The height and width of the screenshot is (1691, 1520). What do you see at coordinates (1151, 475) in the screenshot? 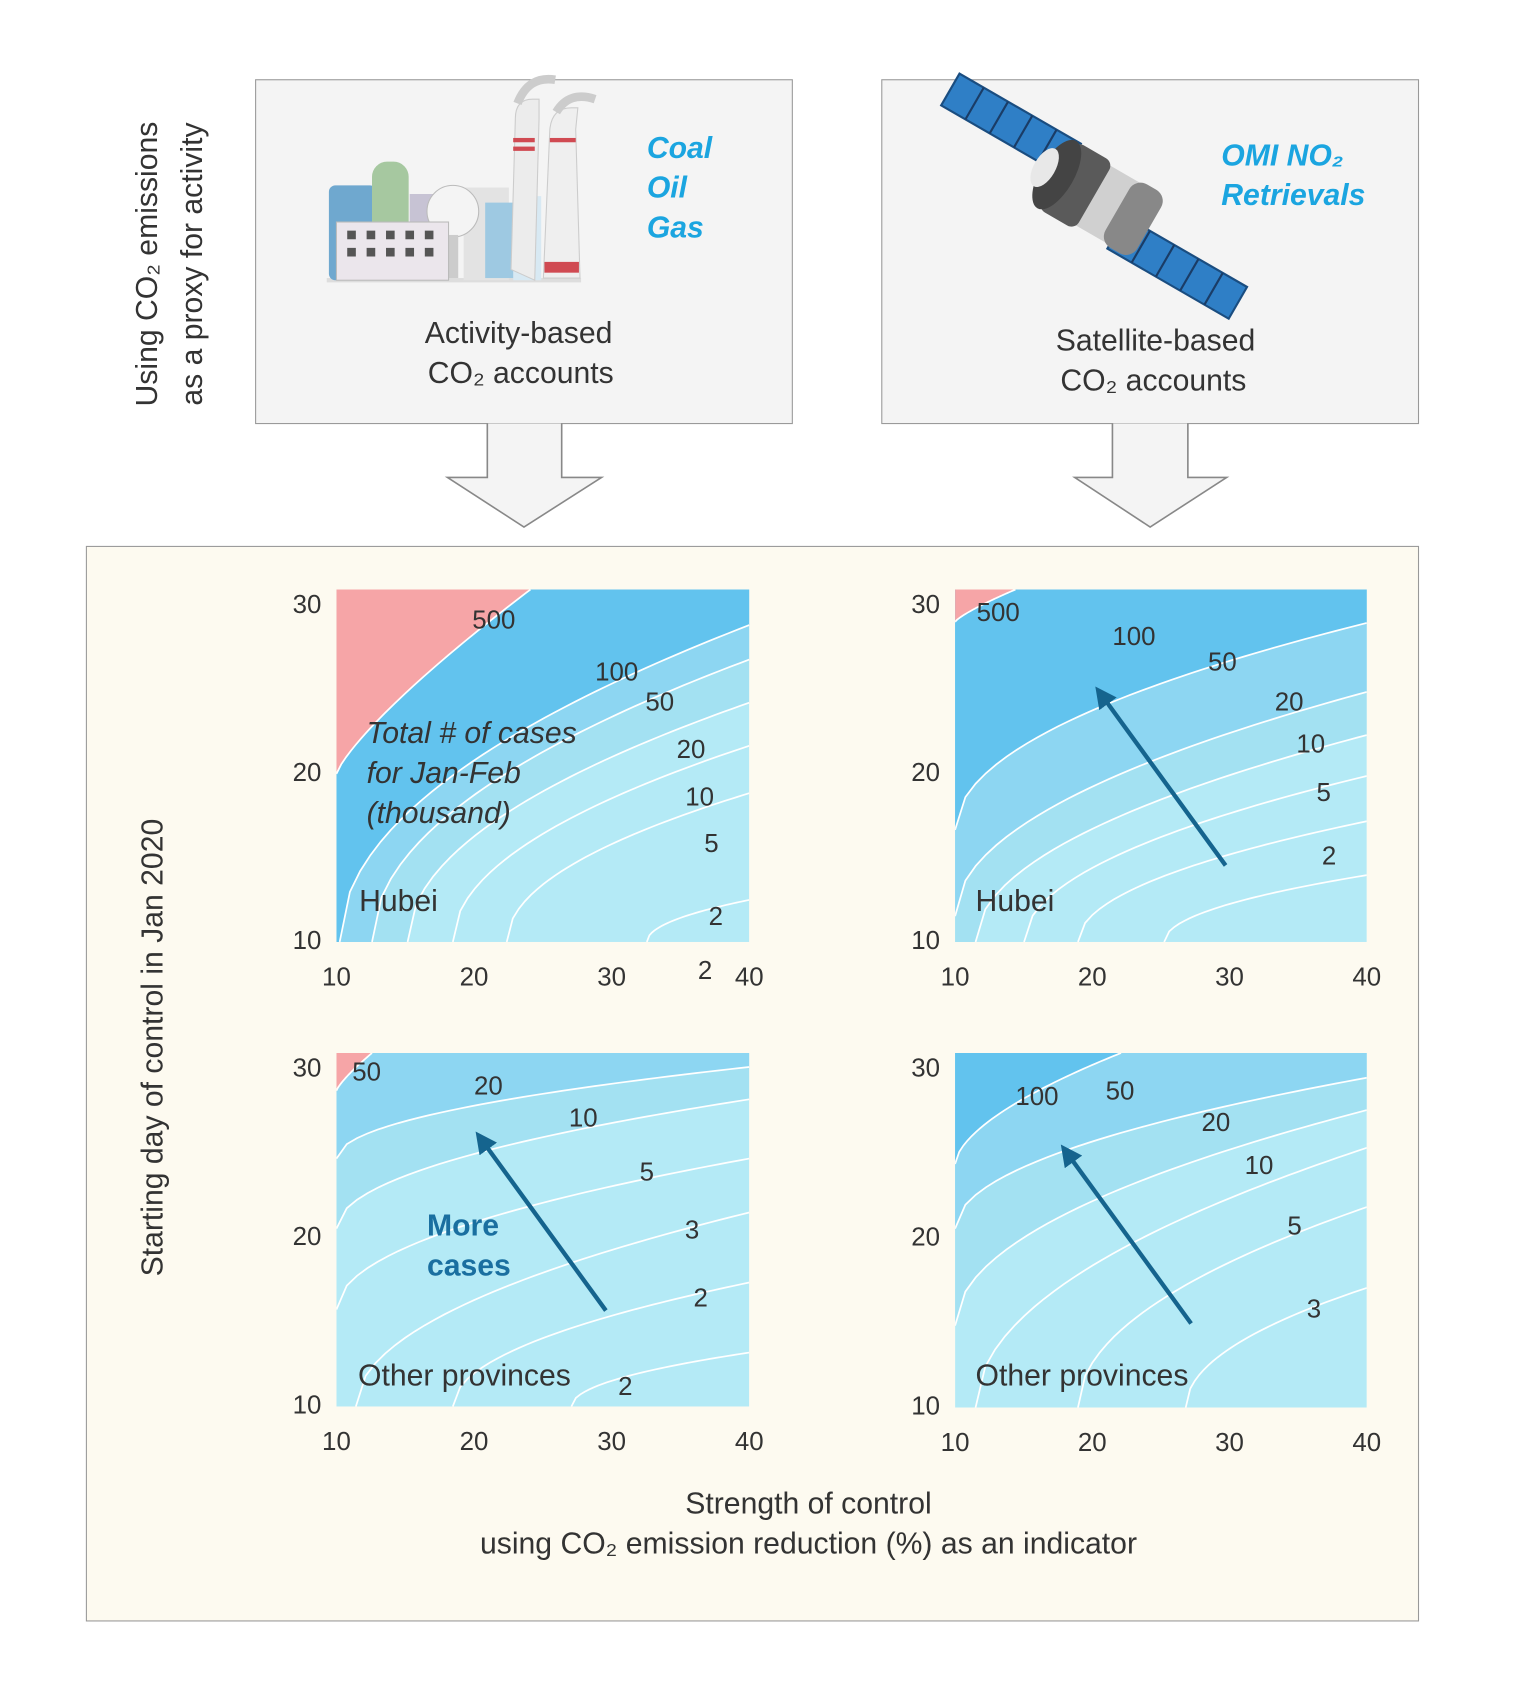
I see `down-arrow` at bounding box center [1151, 475].